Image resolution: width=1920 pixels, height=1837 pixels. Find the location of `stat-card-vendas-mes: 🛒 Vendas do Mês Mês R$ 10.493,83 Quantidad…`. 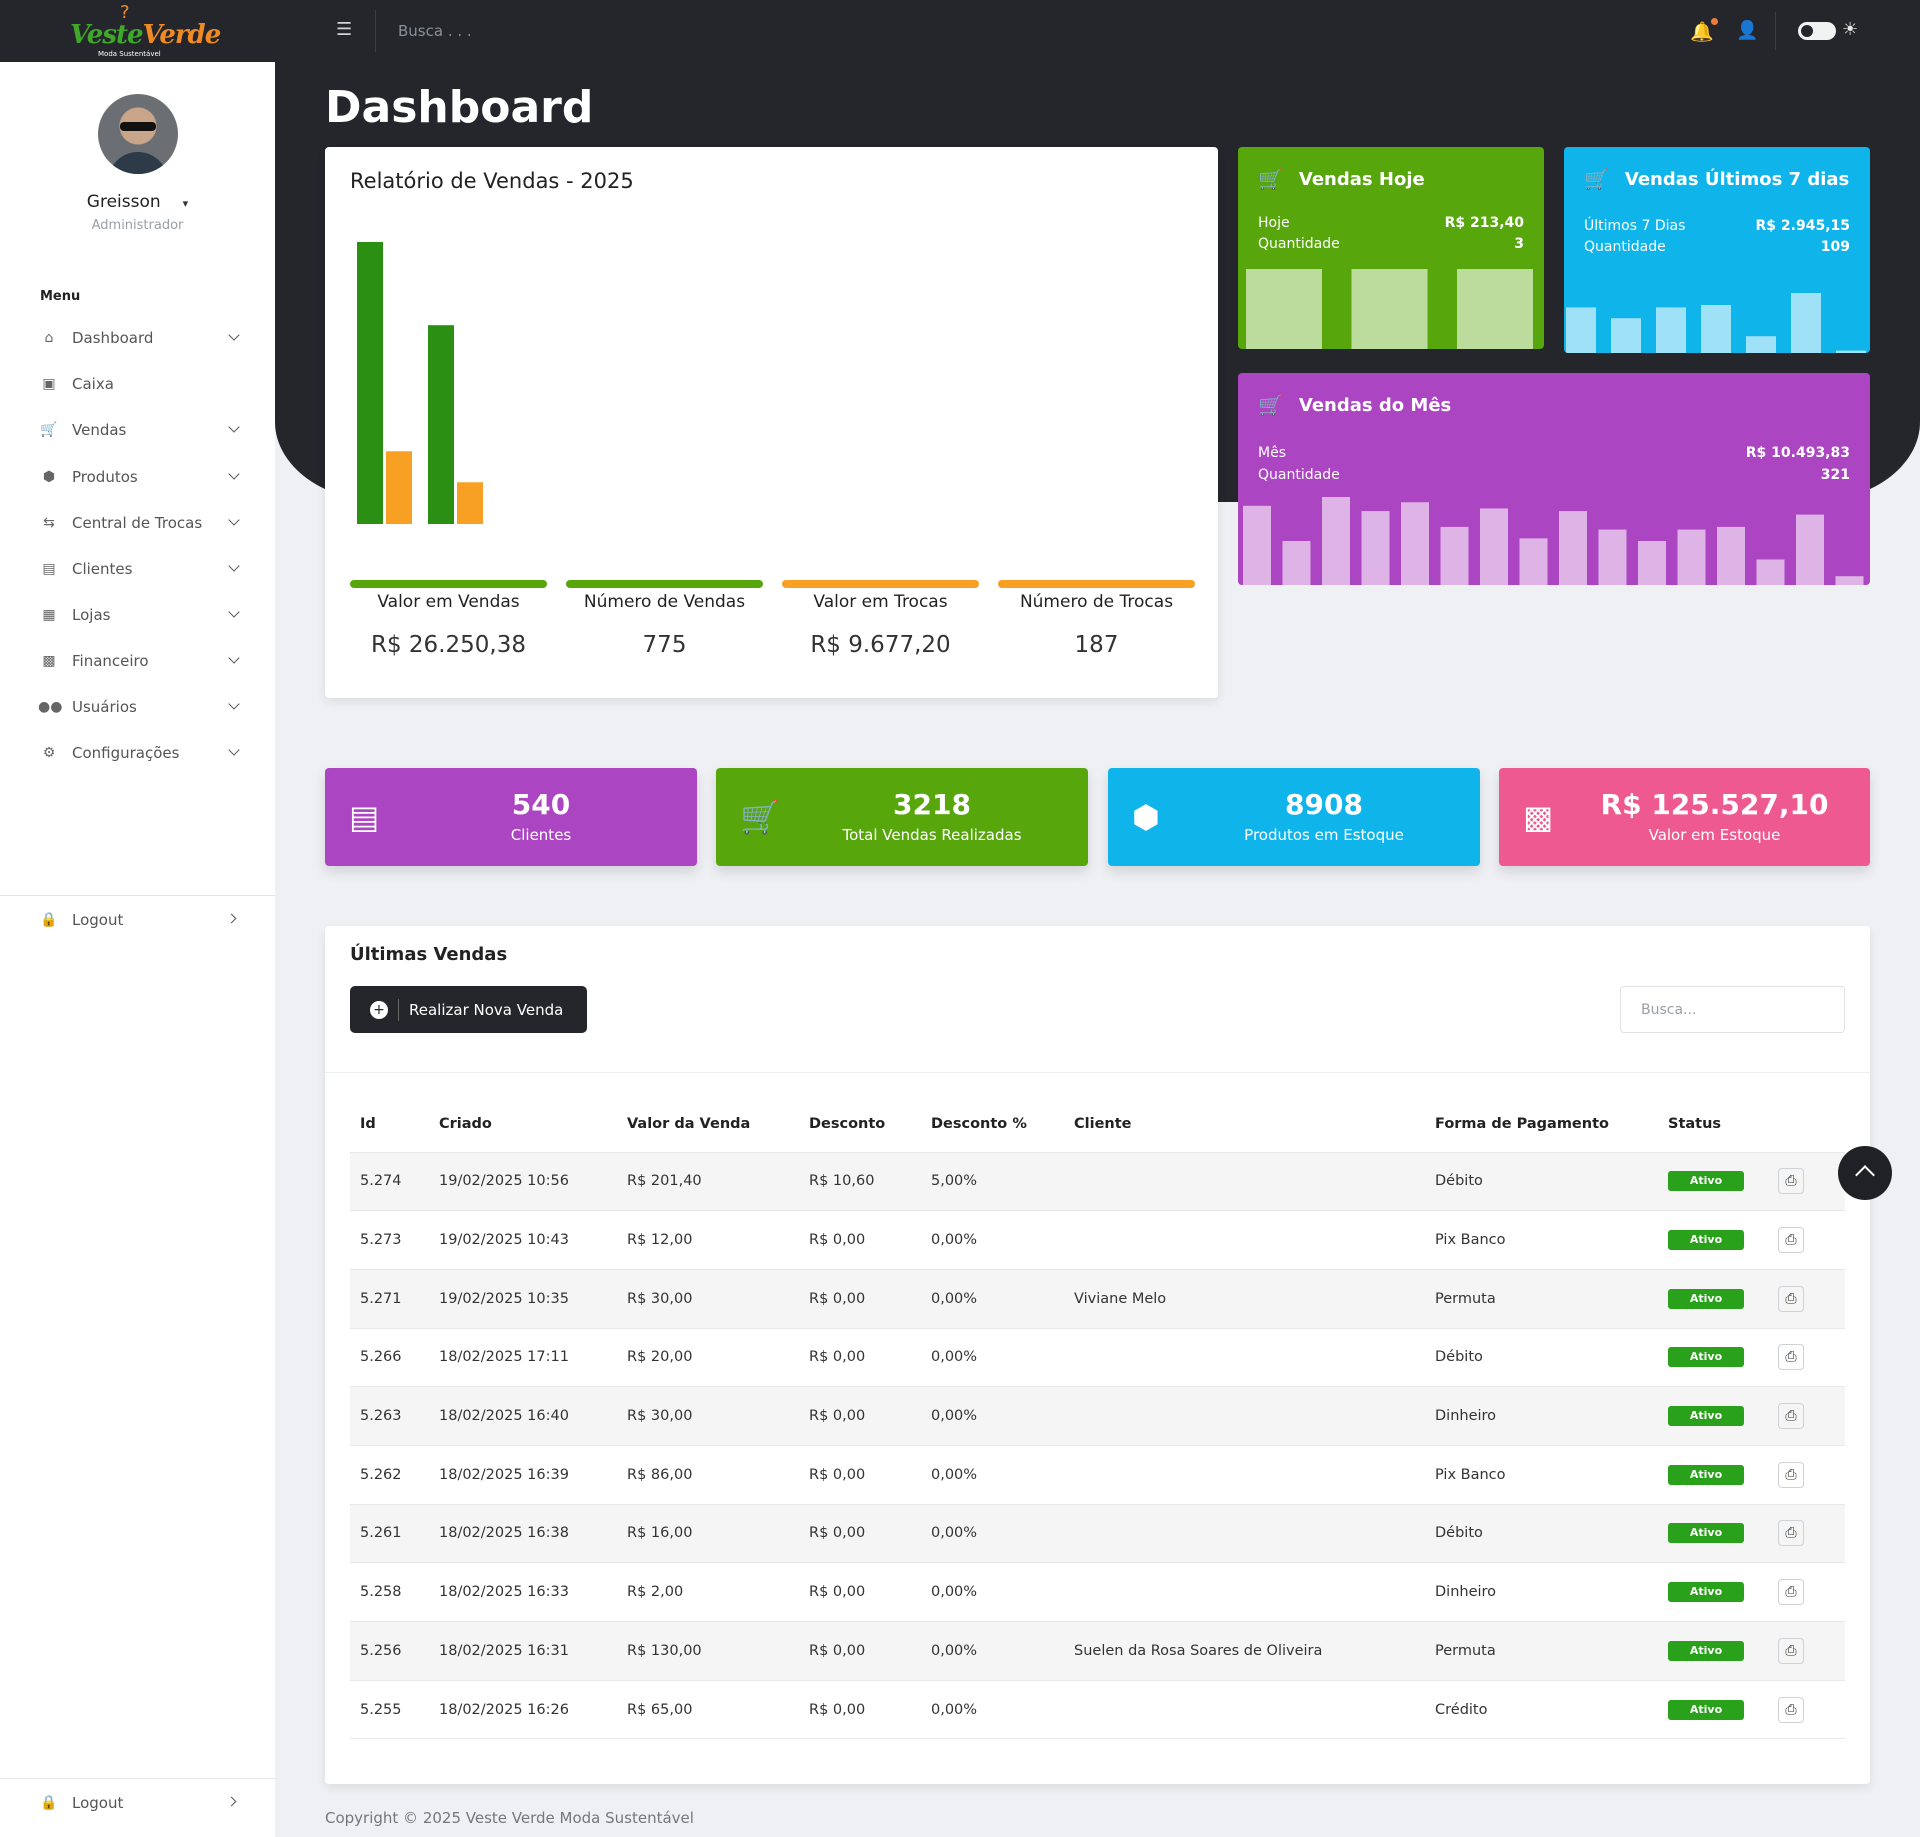

stat-card-vendas-mes: 🛒 Vendas do Mês Mês R$ 10.493,83 Quantidad… is located at coordinates (1554, 479).